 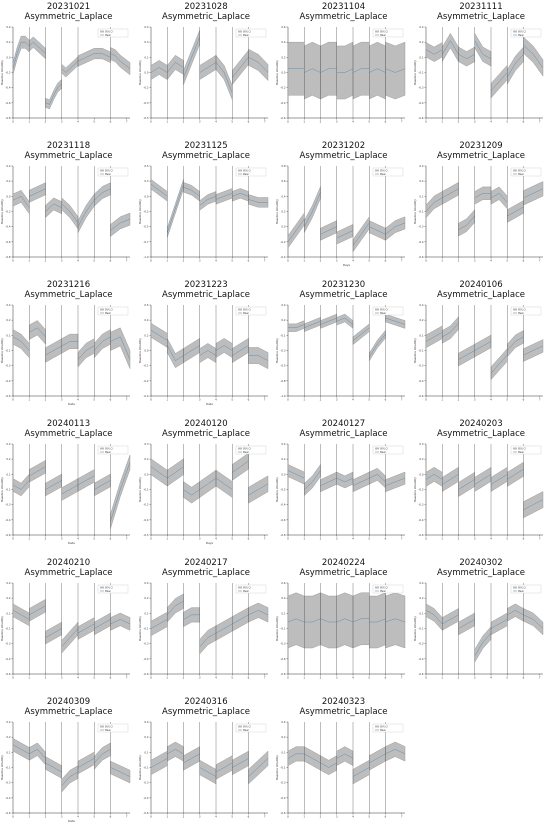 I want to click on y-tick-label: -0.7, so click(x=145, y=242).